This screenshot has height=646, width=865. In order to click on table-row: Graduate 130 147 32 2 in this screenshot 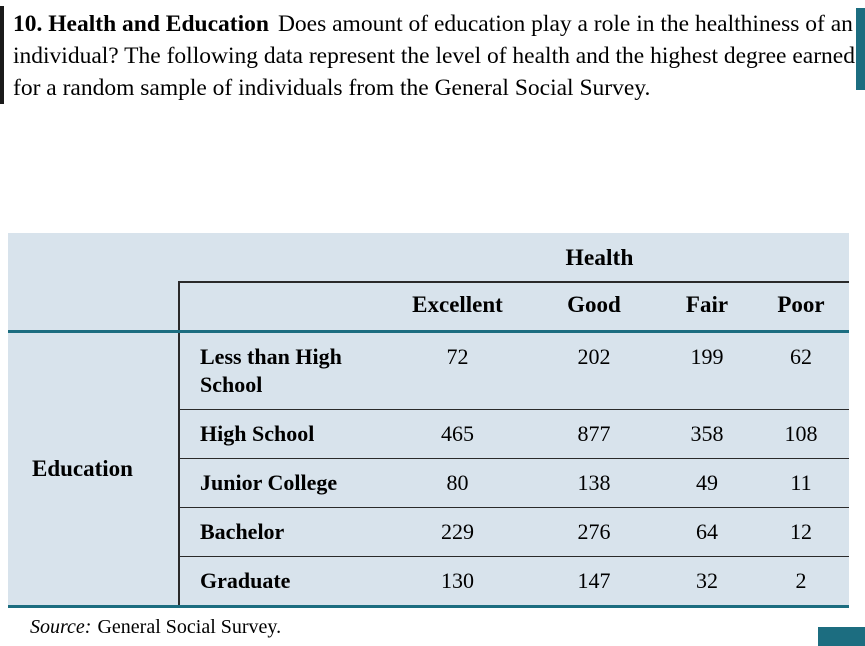, I will do `click(514, 581)`.